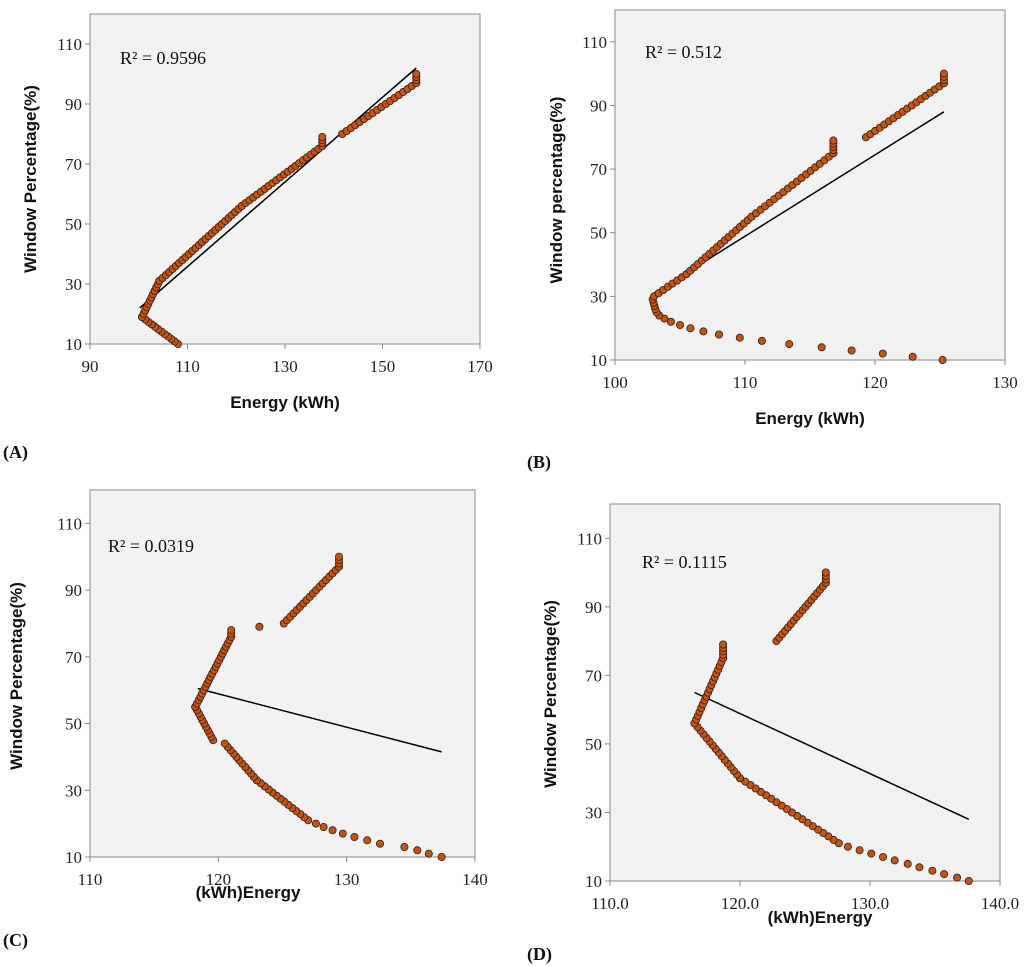  What do you see at coordinates (163, 58) in the screenshot?
I see `r-squared-label-a: R² = 0.9596` at bounding box center [163, 58].